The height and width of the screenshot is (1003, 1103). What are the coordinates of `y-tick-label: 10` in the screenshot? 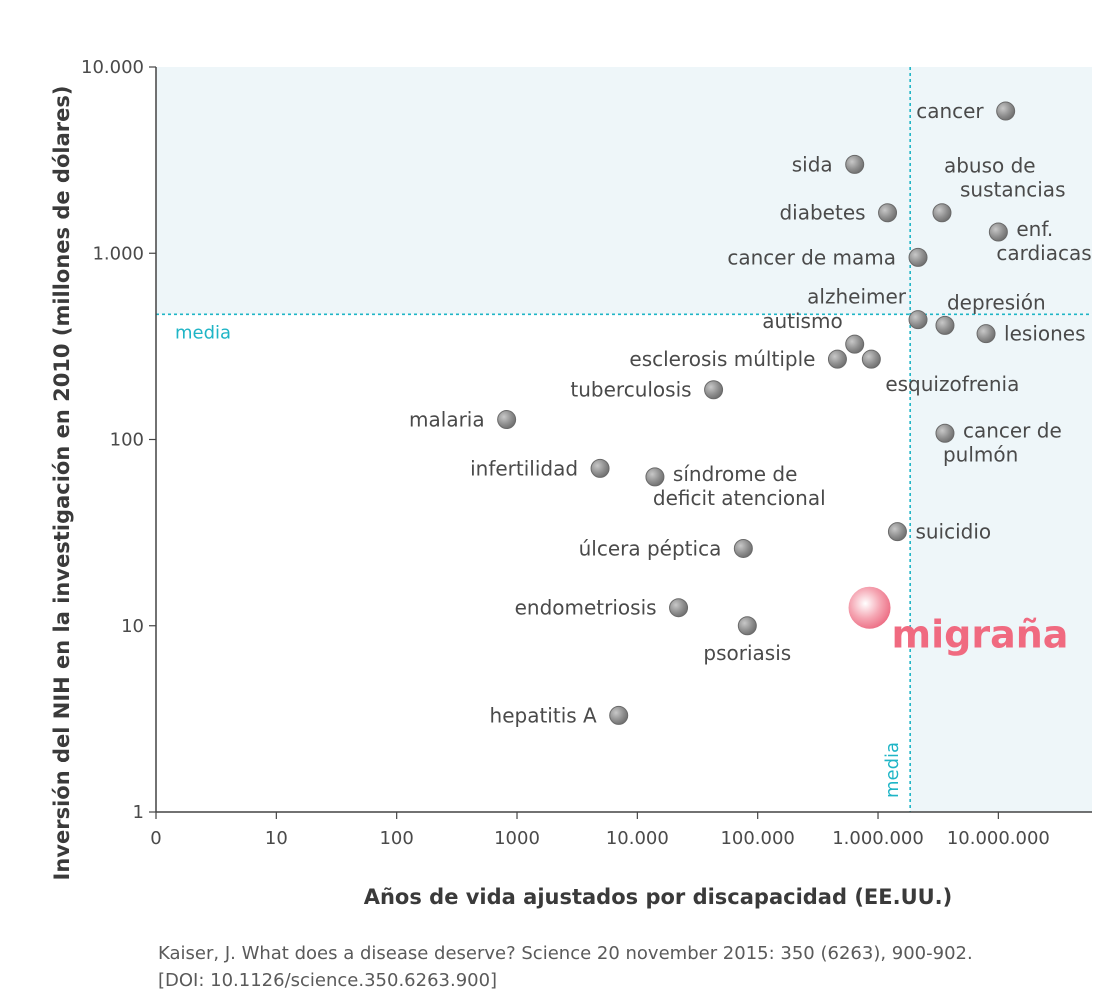 It's located at (132, 626).